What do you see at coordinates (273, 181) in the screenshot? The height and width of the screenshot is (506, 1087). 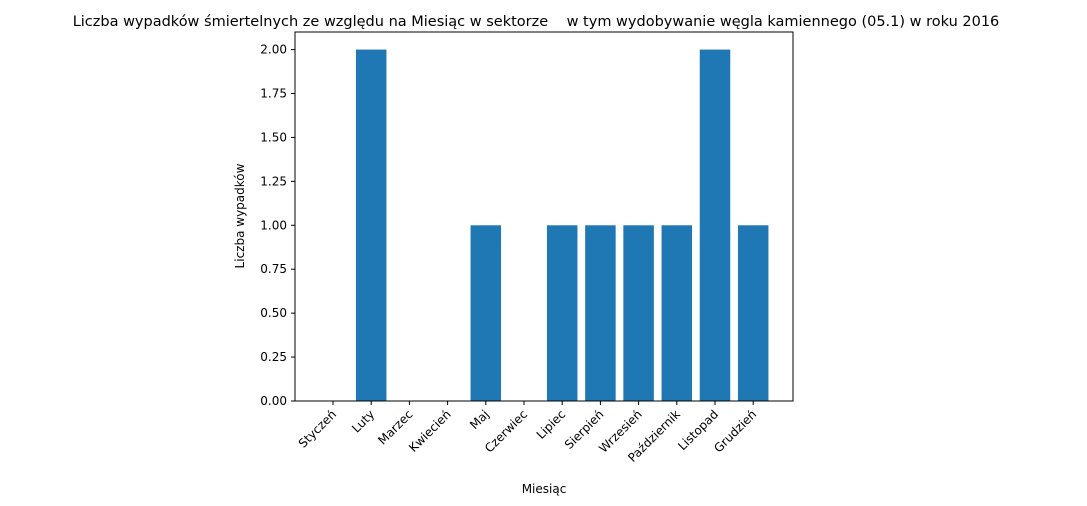 I see `y-tick-label: 1.25` at bounding box center [273, 181].